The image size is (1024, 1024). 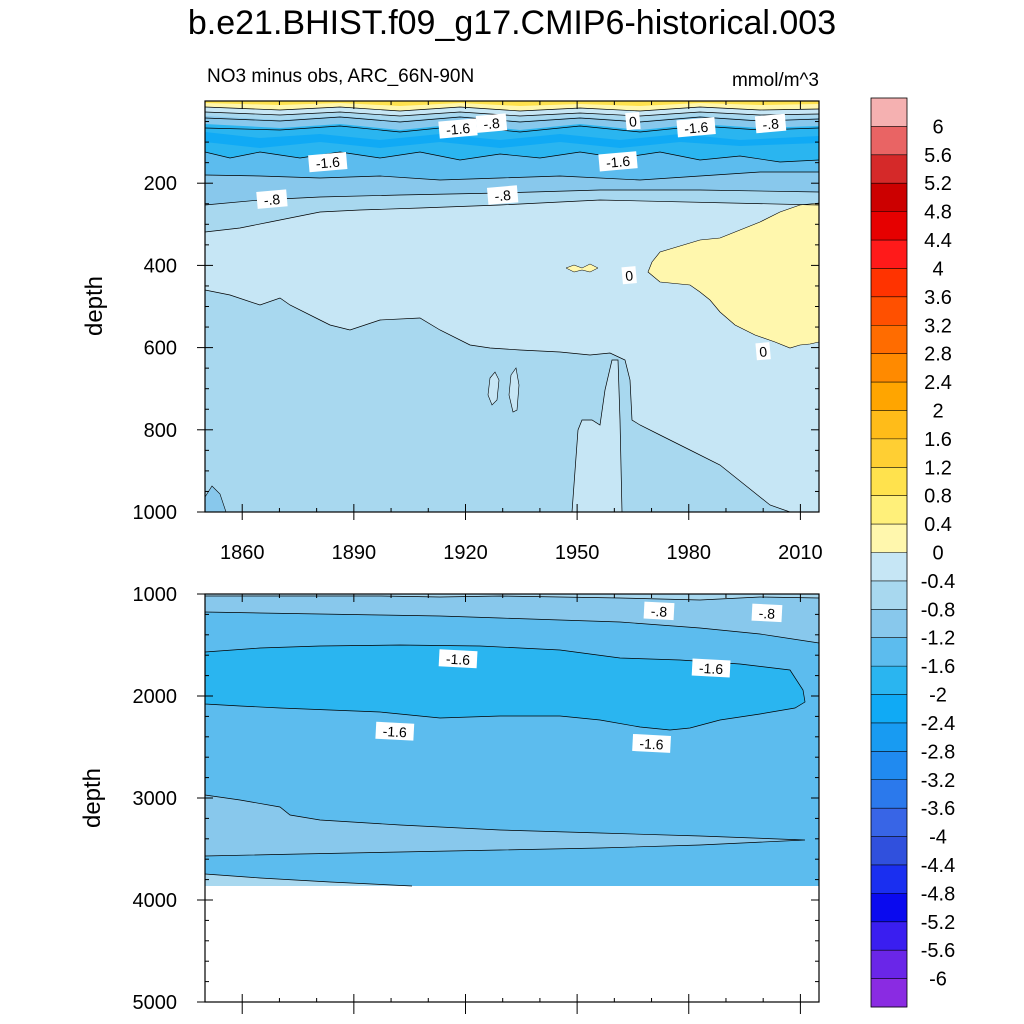 I want to click on colorbar-label: 4.4, so click(x=938, y=241).